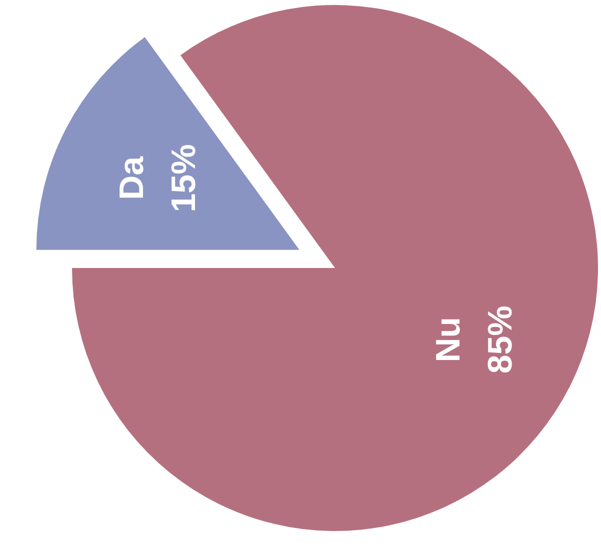 The image size is (601, 545). I want to click on data-label: 15%, so click(183, 178).